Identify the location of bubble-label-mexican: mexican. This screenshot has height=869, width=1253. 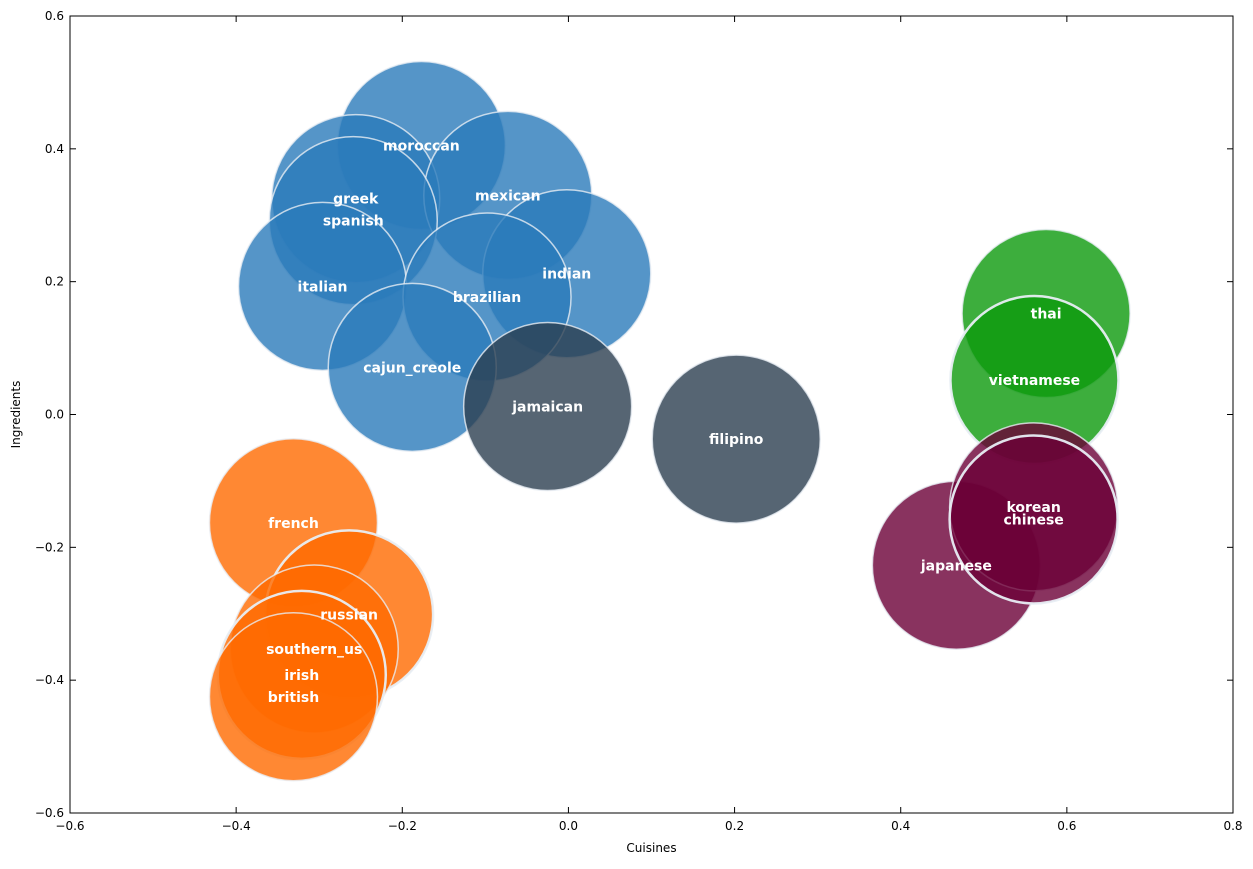
(508, 196).